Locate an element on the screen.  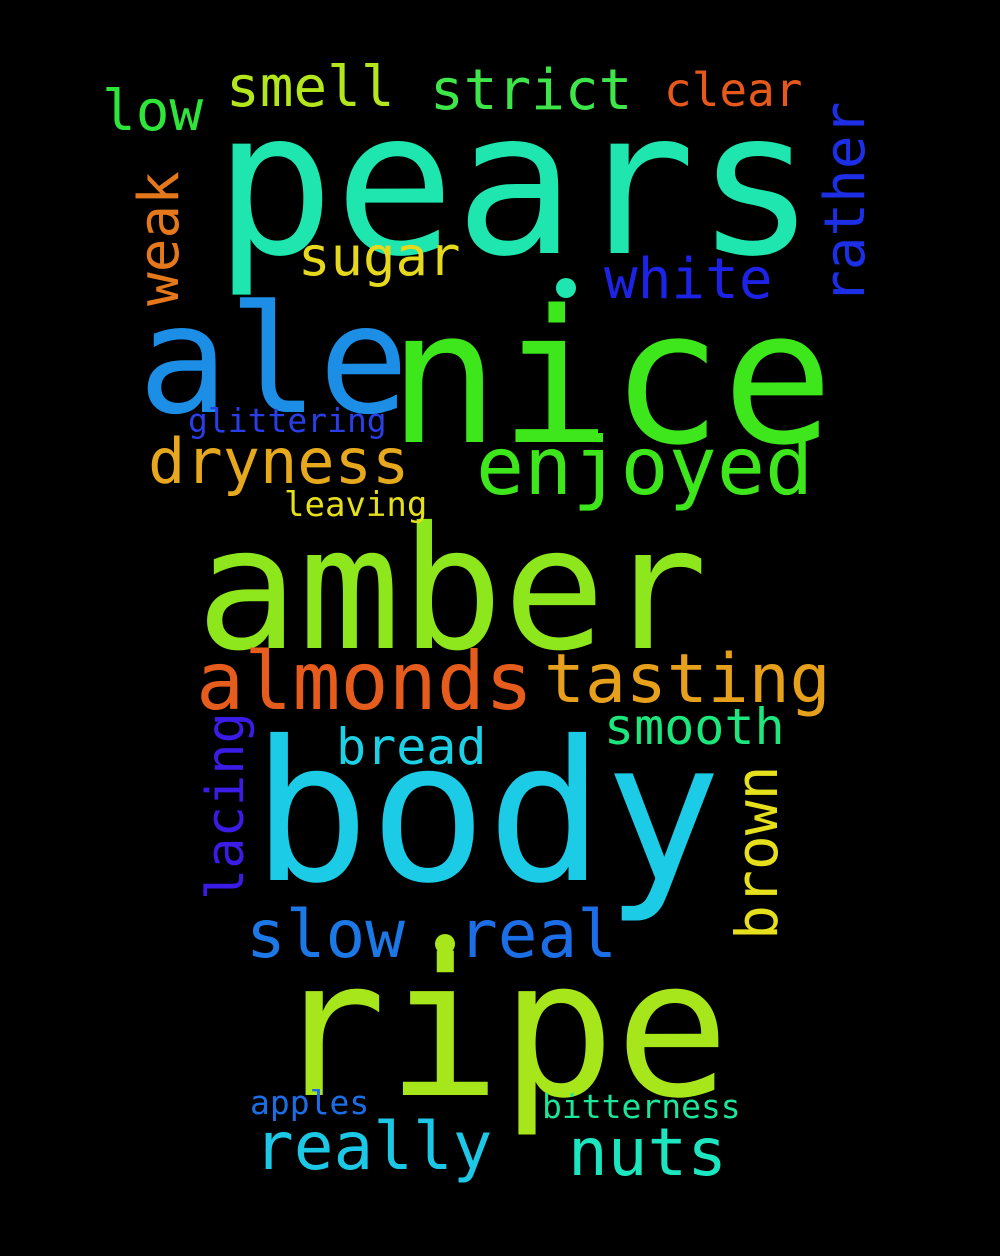
word-pears: pears is located at coordinates (515, 184).